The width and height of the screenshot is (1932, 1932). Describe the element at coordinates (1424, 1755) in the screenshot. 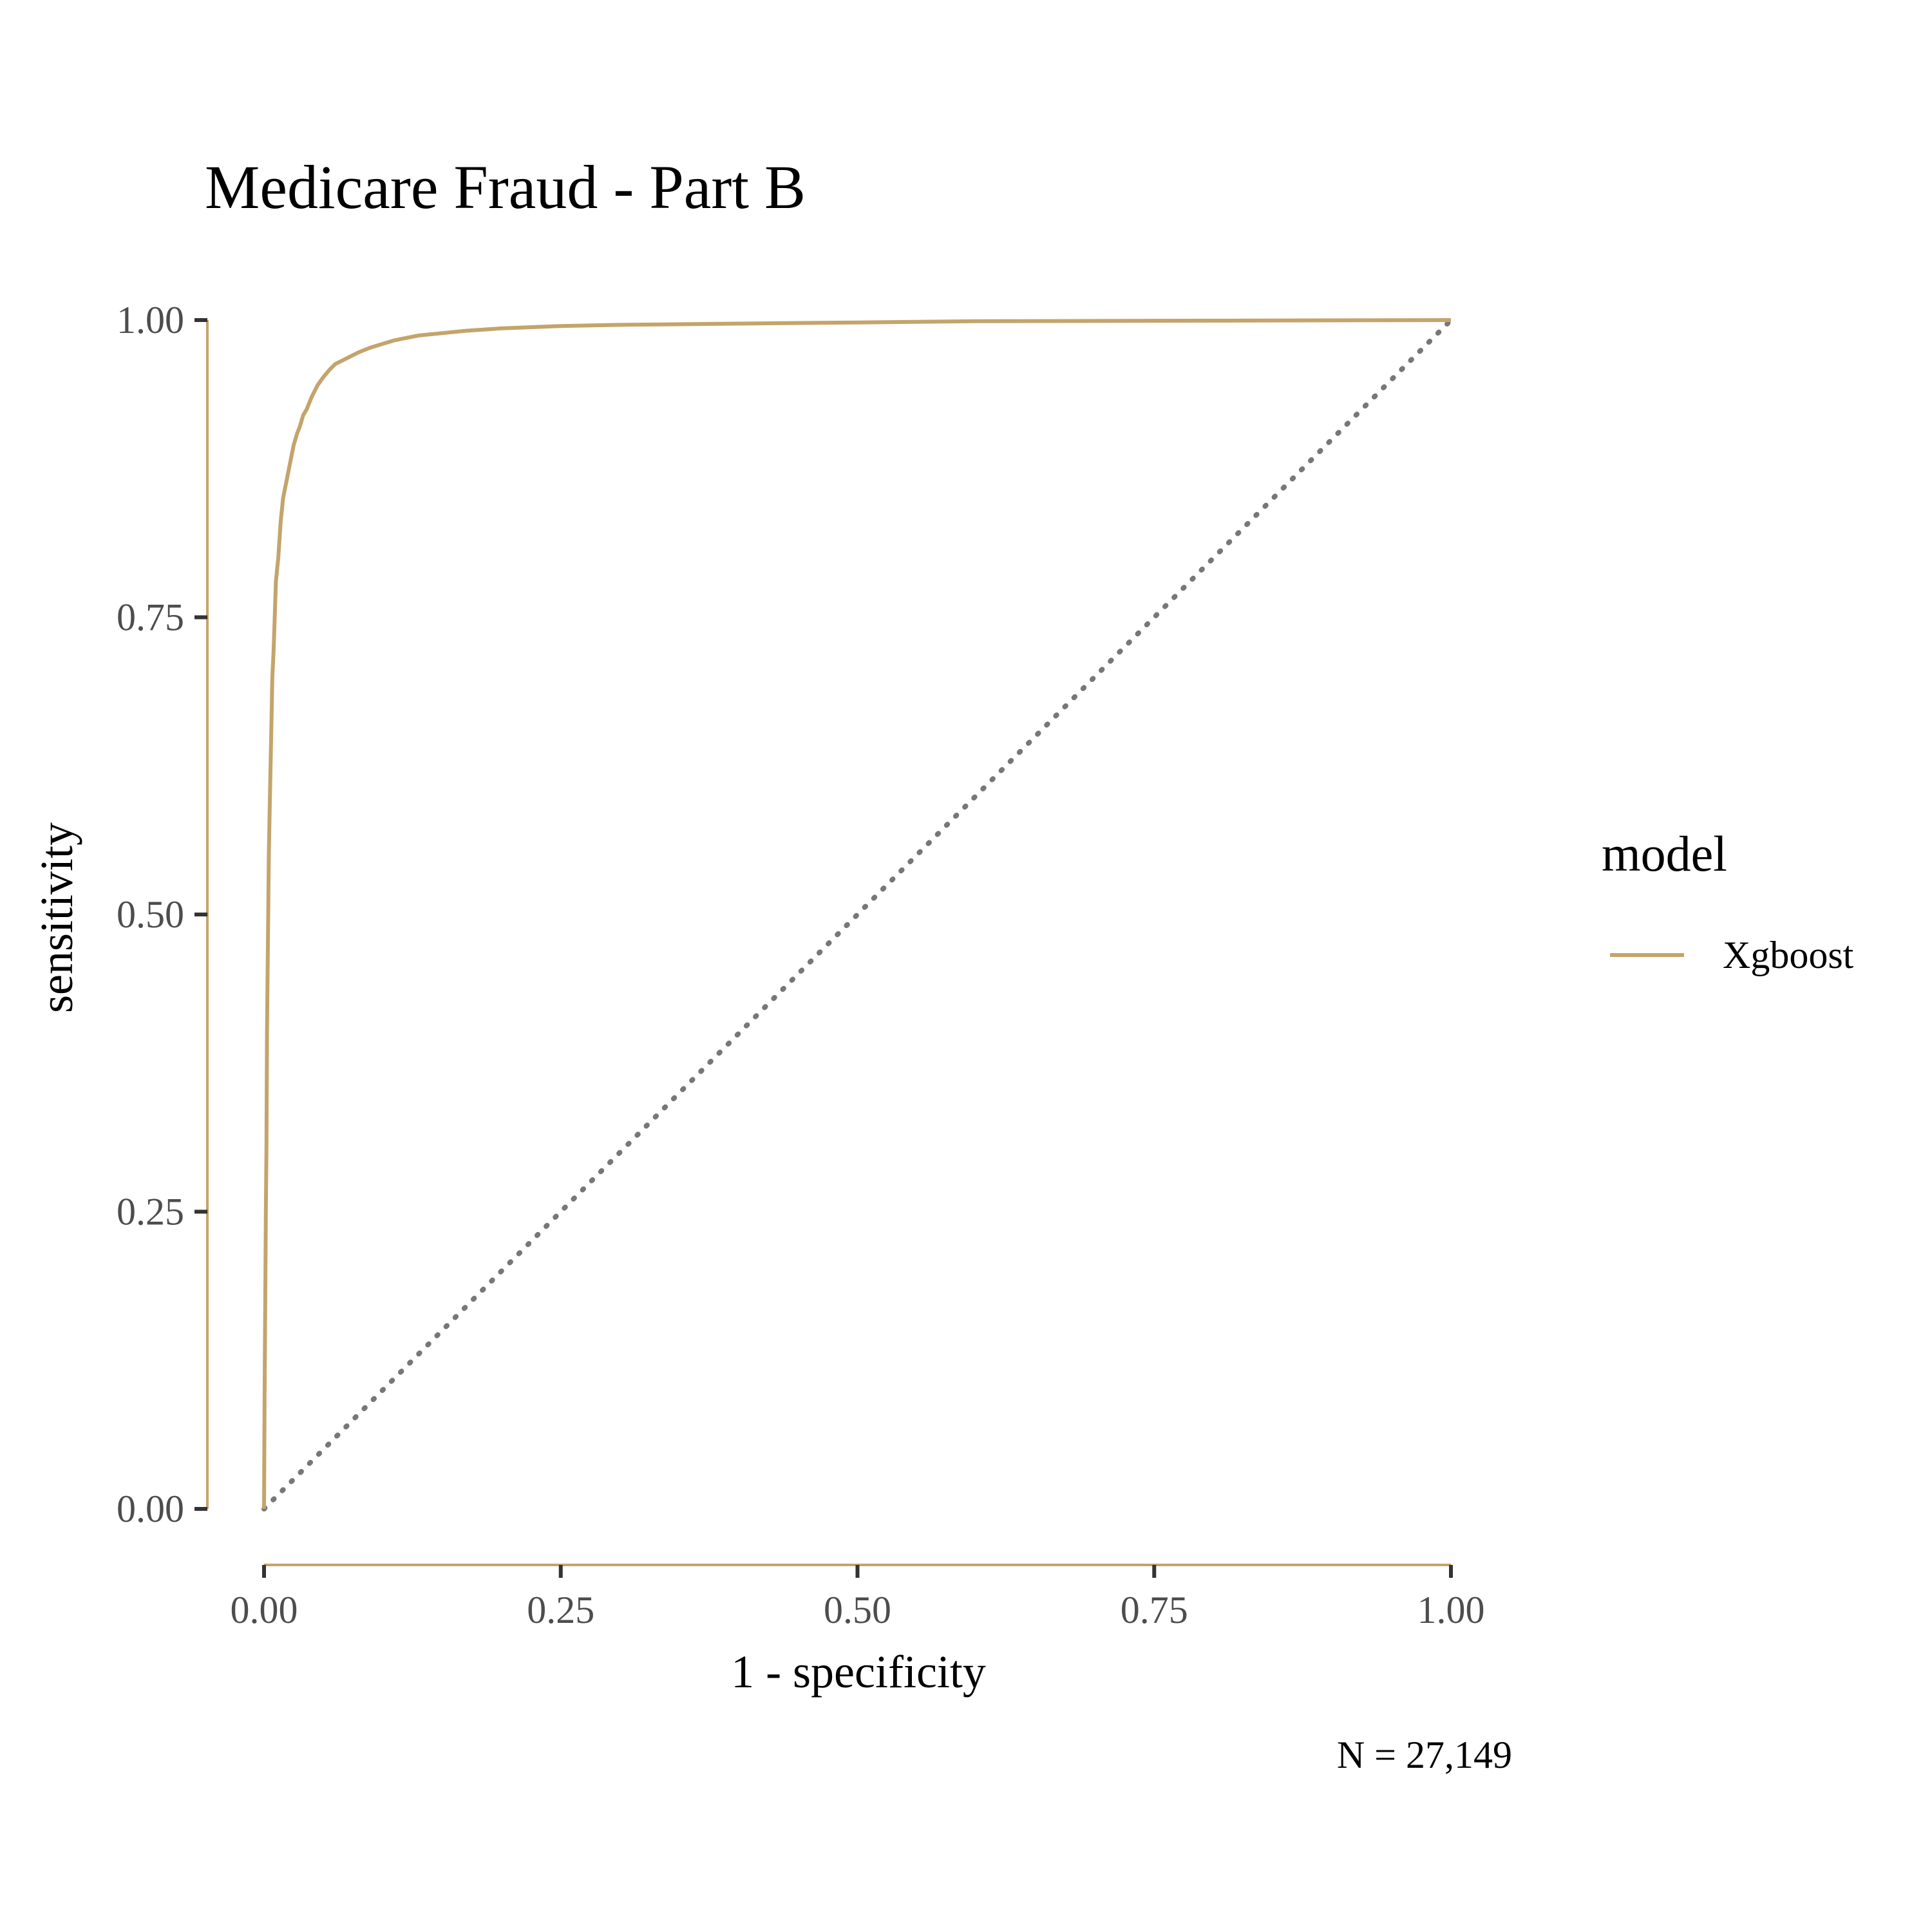

I see `caption: N = 27,149` at that location.